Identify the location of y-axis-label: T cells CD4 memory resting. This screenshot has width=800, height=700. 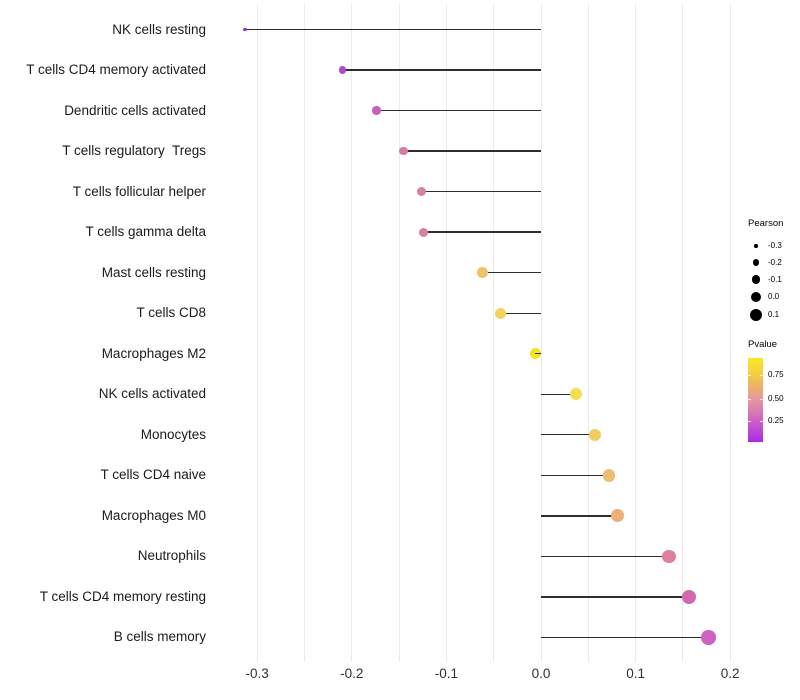
(122, 596).